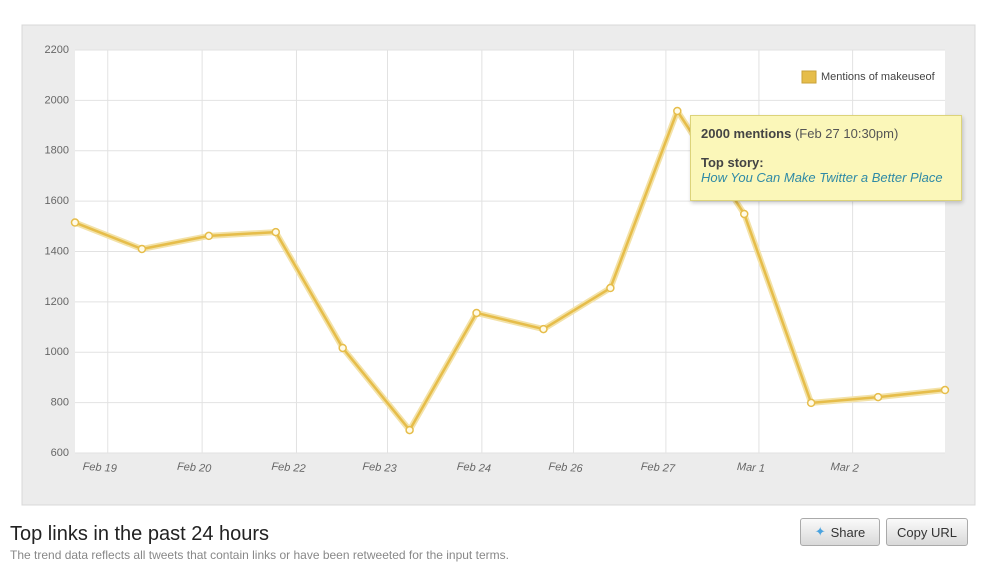  I want to click on x-tick-label: Mar 2, so click(844, 468).